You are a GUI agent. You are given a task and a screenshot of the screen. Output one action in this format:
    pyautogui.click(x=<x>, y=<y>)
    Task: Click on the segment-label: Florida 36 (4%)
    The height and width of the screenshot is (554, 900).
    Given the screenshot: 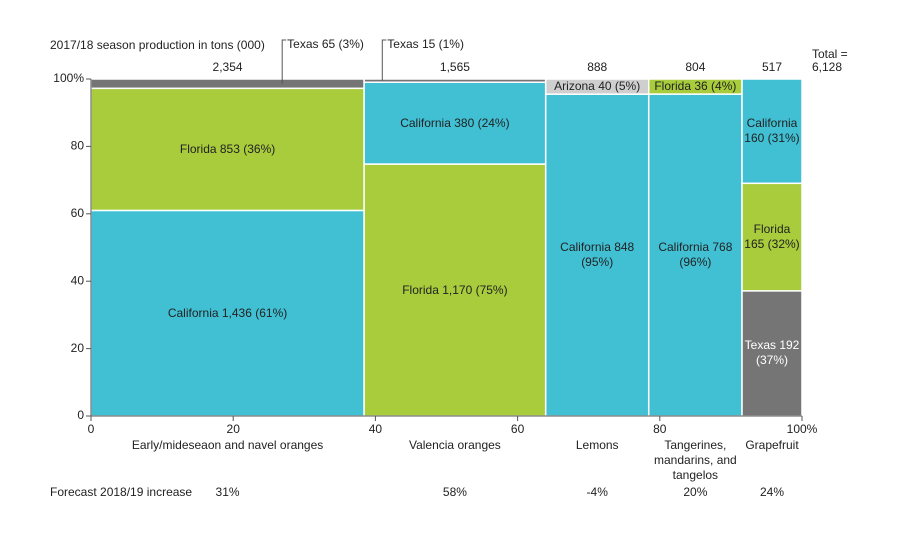 What is the action you would take?
    pyautogui.click(x=695, y=86)
    